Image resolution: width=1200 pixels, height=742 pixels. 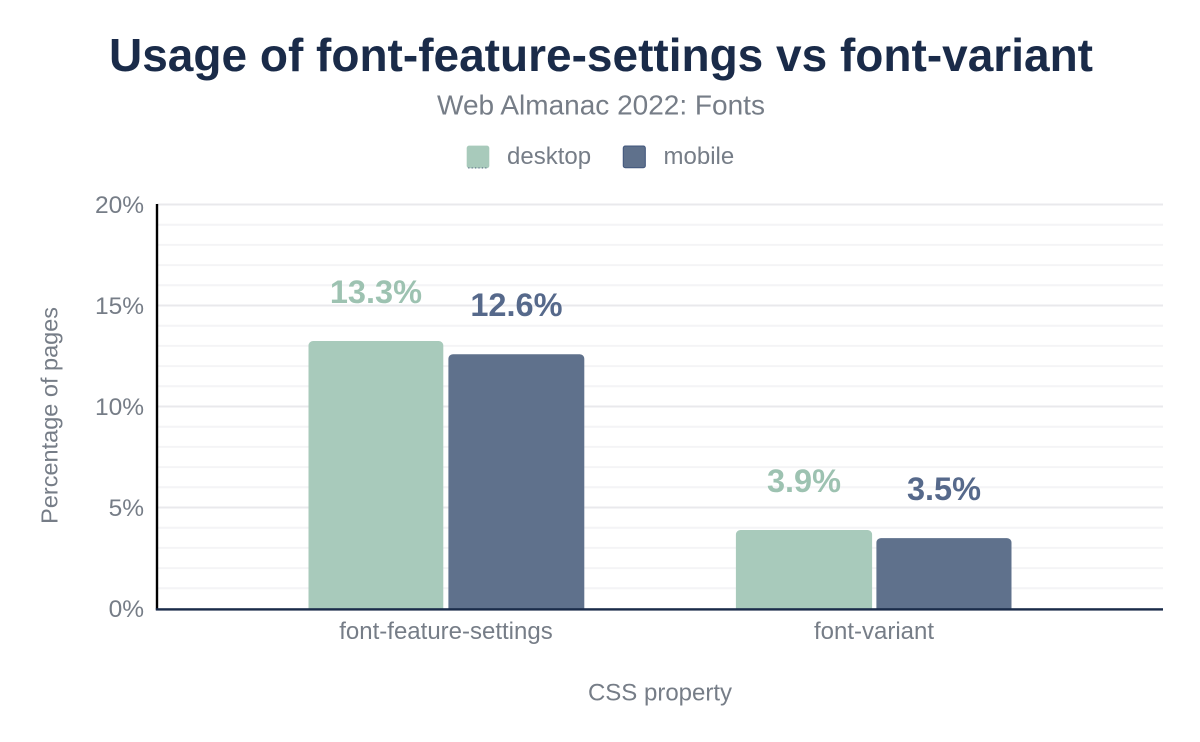 What do you see at coordinates (119, 306) in the screenshot?
I see `svg-text: 15%` at bounding box center [119, 306].